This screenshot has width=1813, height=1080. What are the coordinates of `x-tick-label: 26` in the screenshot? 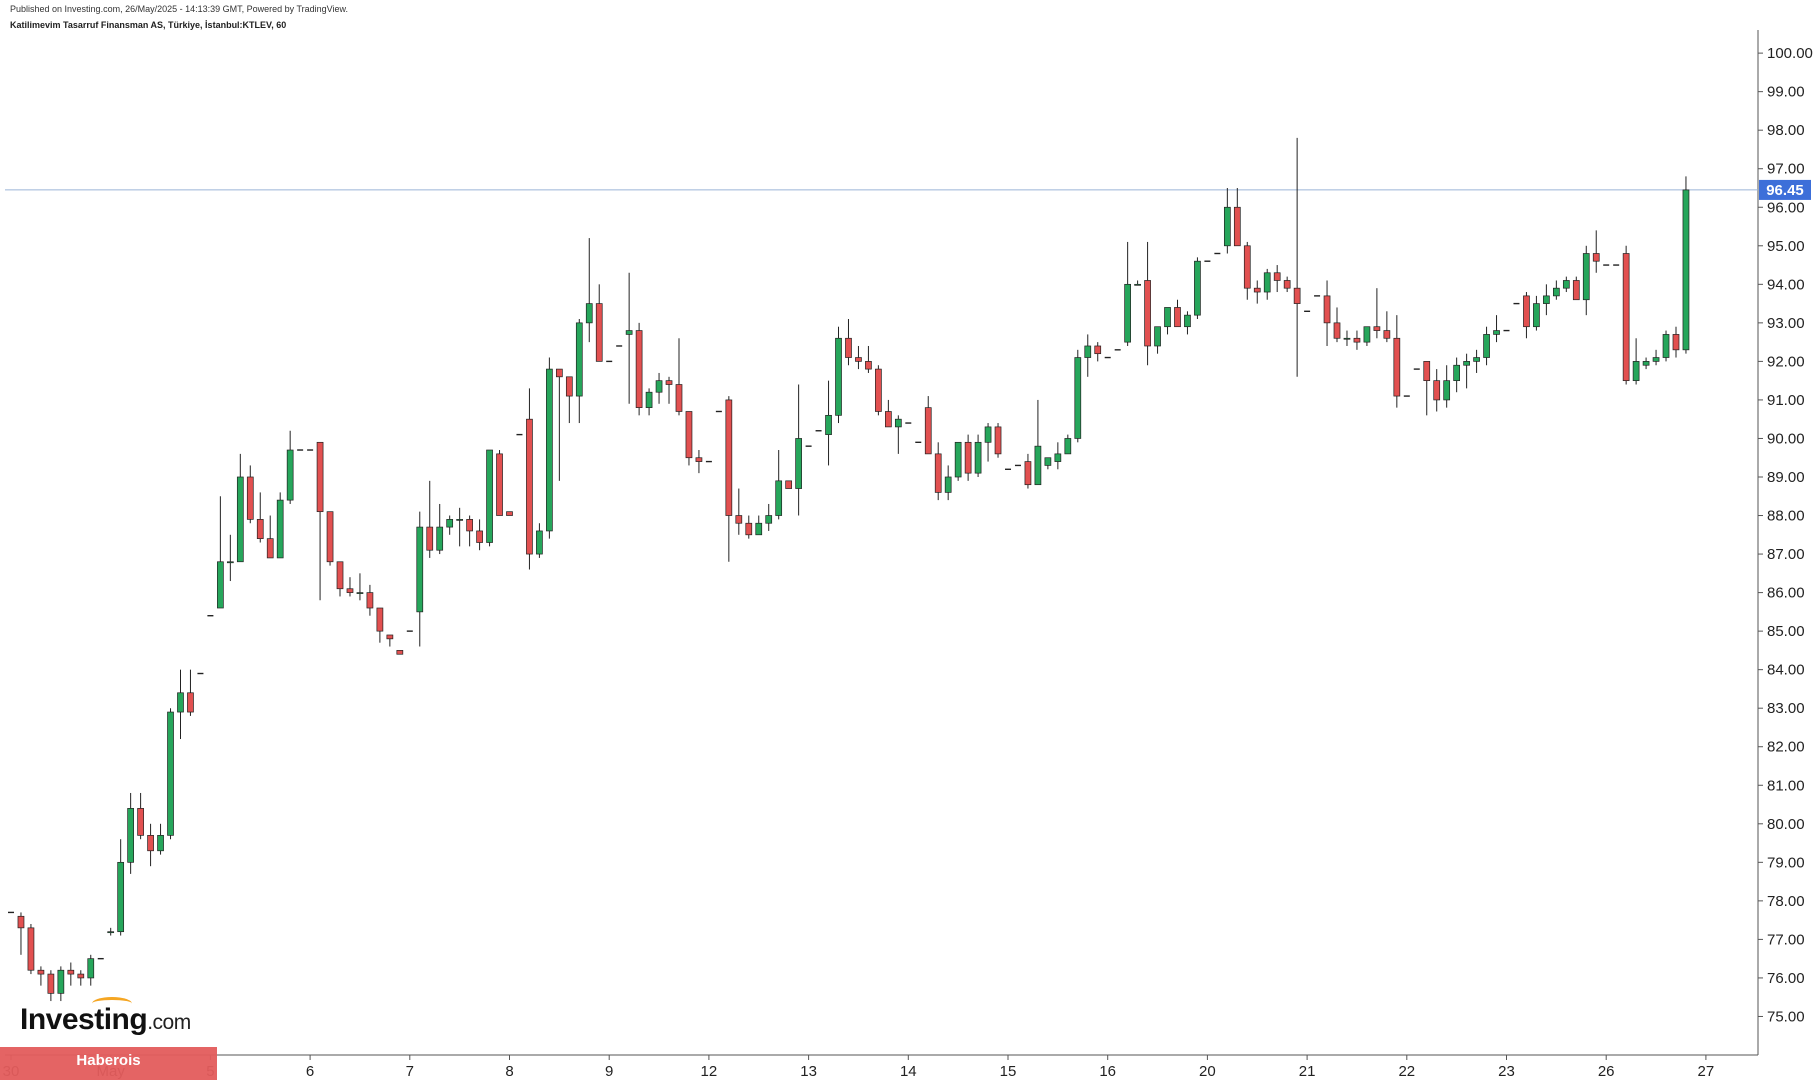 It's located at (1606, 1071).